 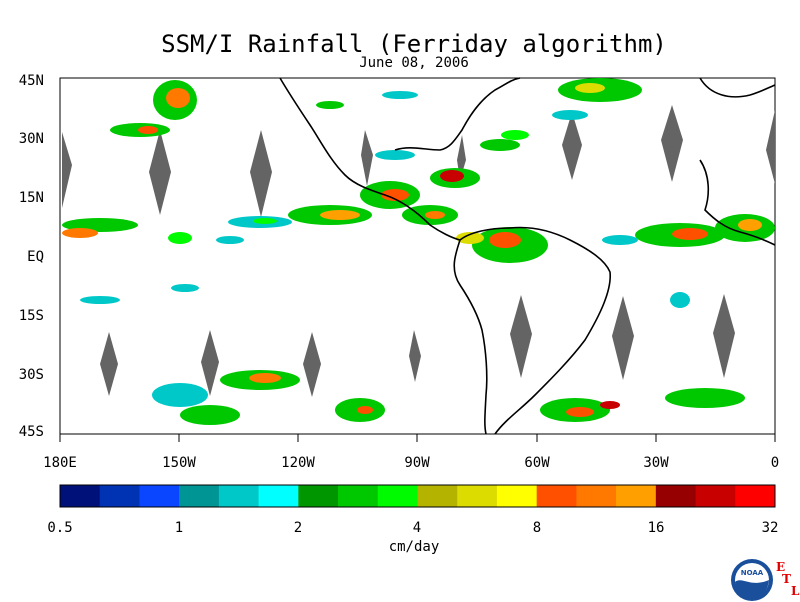 I want to click on colorbar-tick-label: 0.5, so click(x=60, y=528).